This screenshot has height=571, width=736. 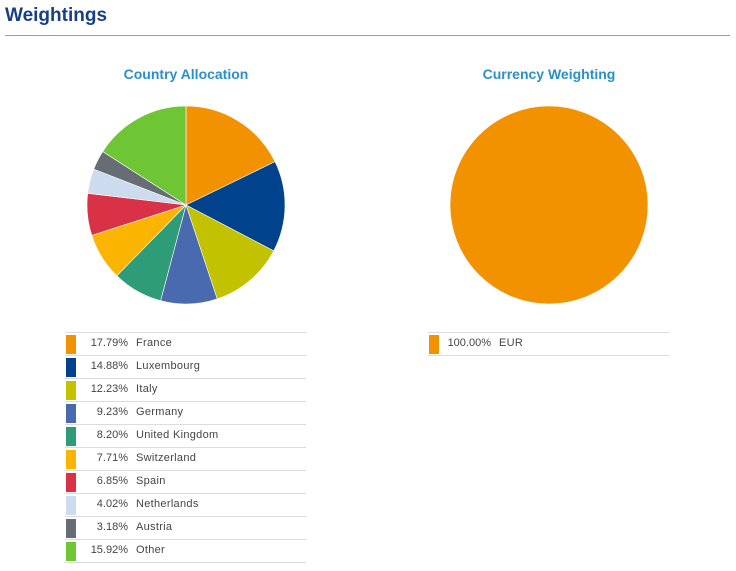 I want to click on legend-item-united-kingdom: 8.20% United Kingdom, so click(x=185, y=435).